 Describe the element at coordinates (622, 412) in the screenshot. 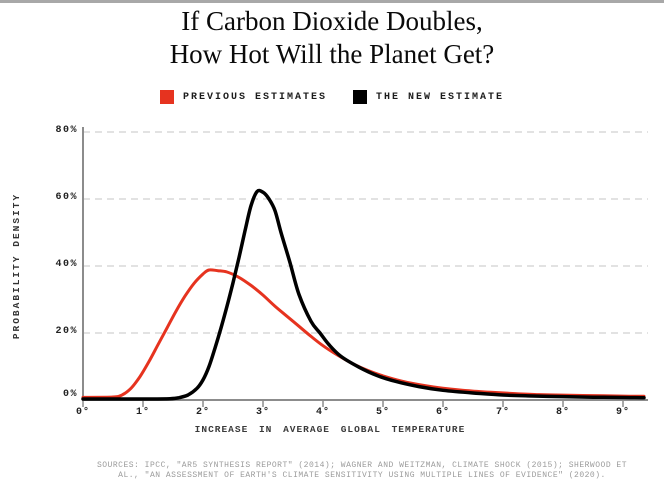

I see `x-tick-label-9: 9°` at that location.